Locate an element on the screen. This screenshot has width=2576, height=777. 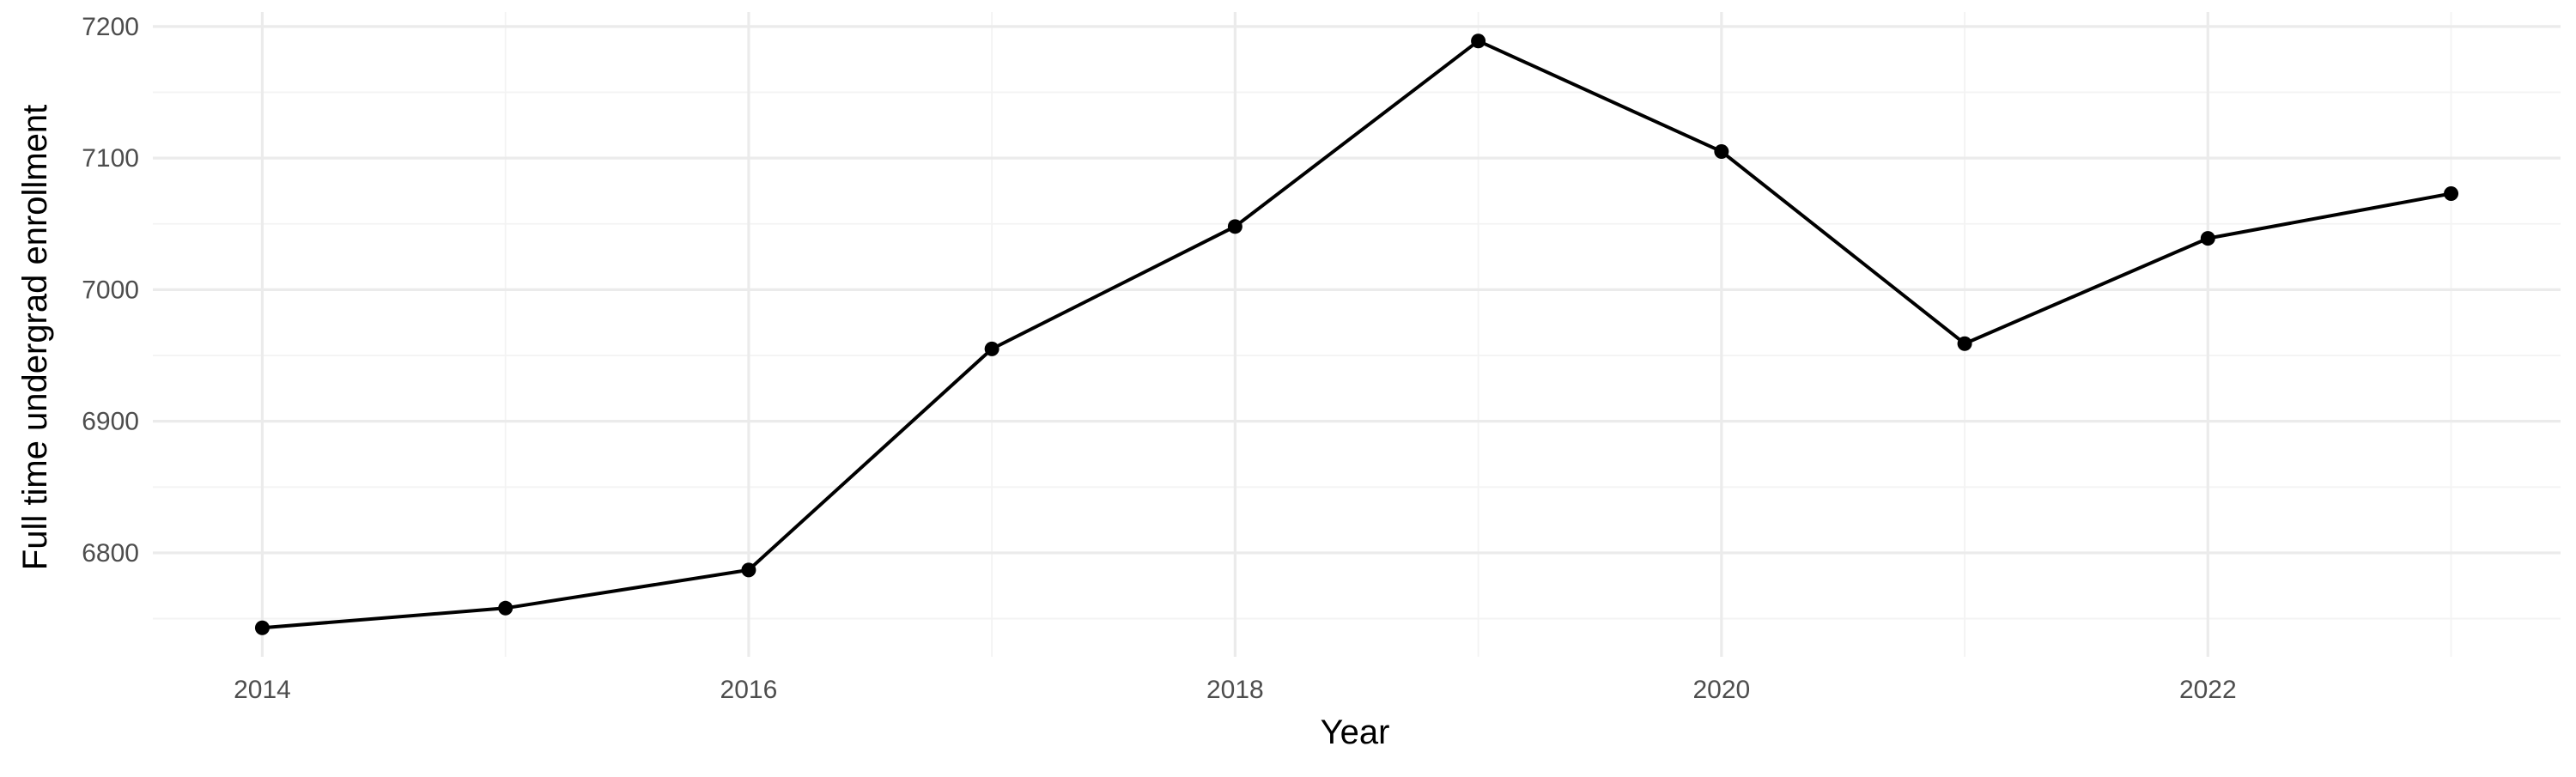
x-tick-label: 2022 is located at coordinates (2208, 690).